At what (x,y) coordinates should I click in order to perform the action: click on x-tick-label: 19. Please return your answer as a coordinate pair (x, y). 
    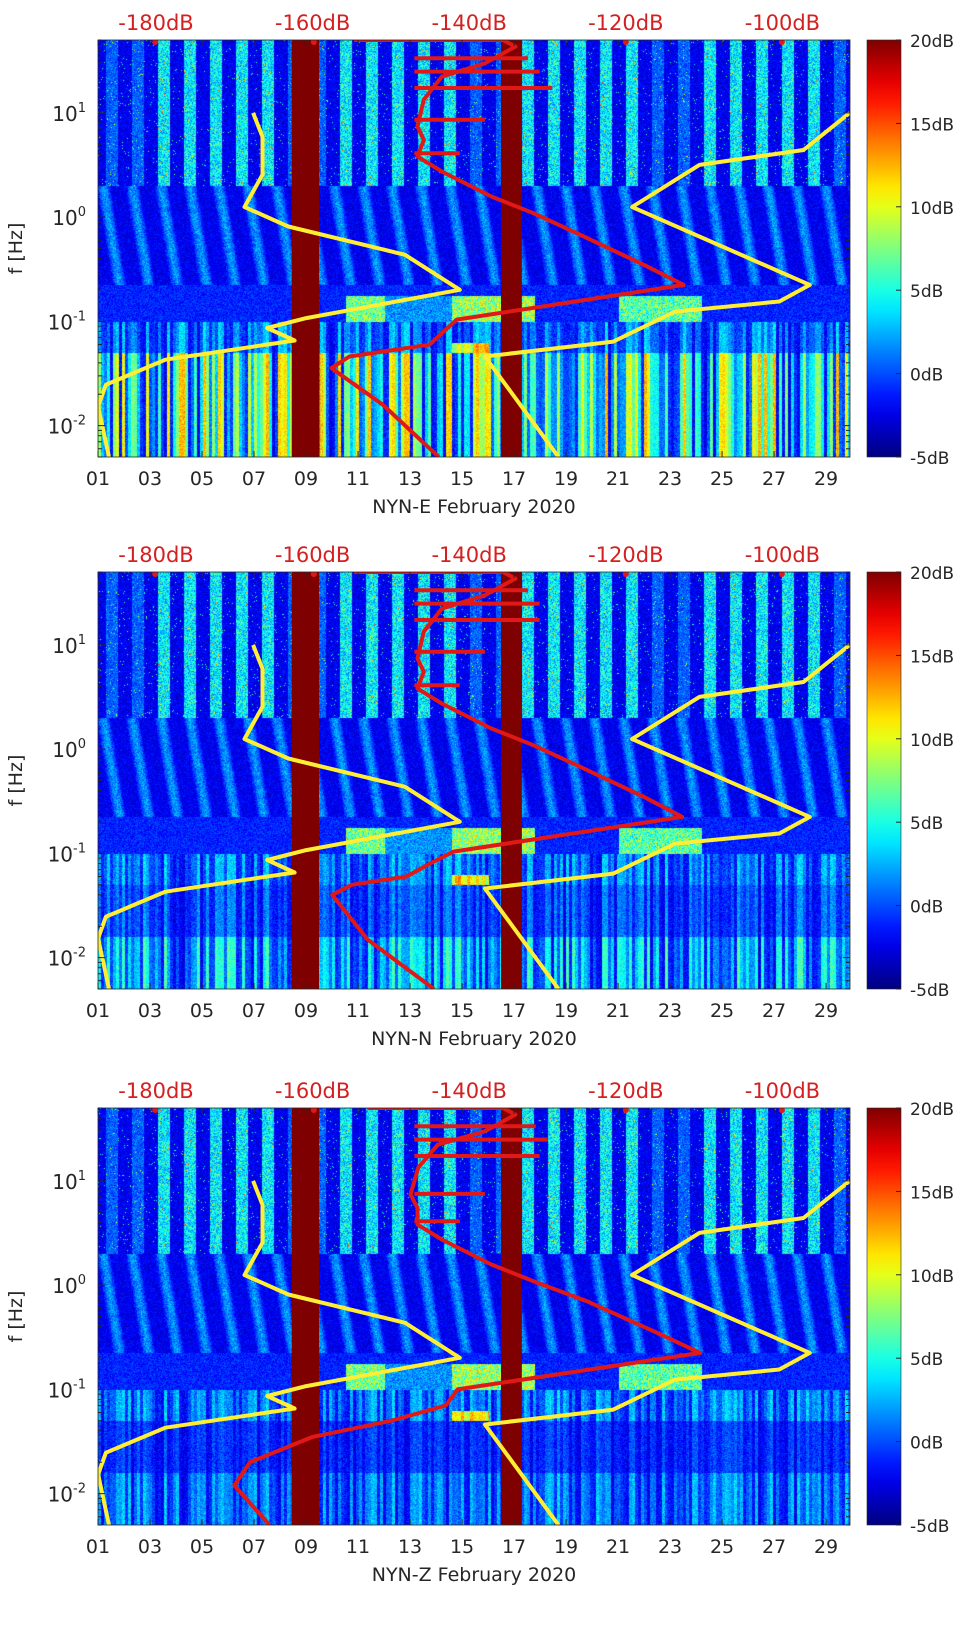
    Looking at the image, I should click on (566, 1547).